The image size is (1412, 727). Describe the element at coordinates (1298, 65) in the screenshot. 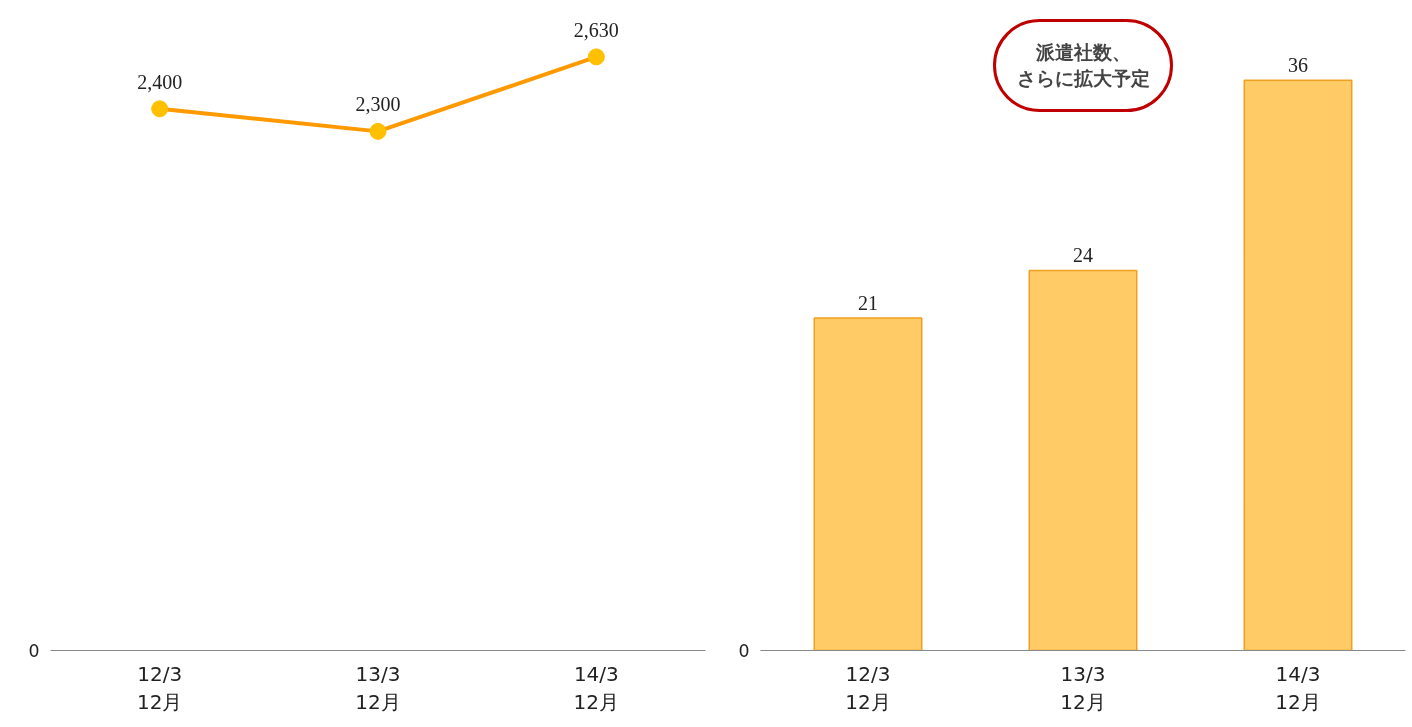

I see `data-label: 36` at that location.